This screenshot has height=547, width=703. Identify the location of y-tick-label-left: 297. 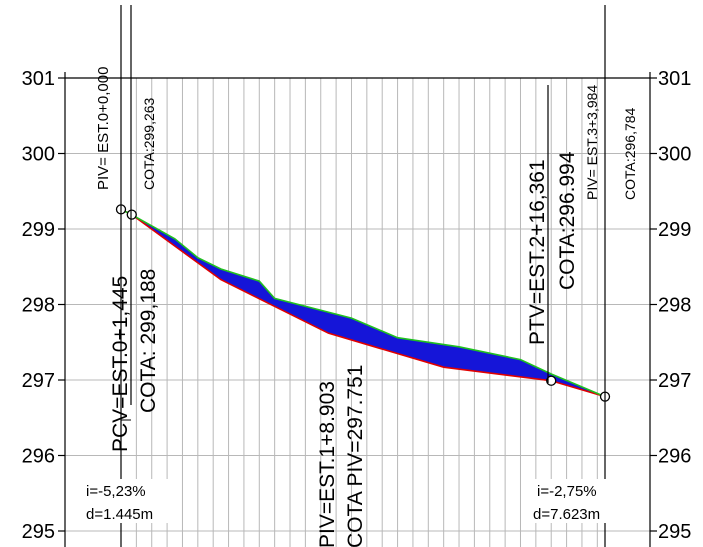
(38, 381).